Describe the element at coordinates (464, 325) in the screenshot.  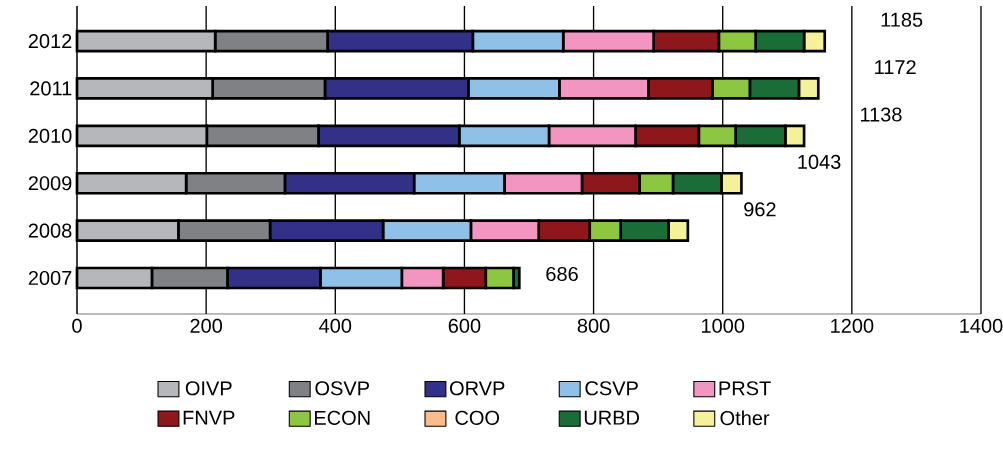
I see `x-tick-label: 600` at that location.